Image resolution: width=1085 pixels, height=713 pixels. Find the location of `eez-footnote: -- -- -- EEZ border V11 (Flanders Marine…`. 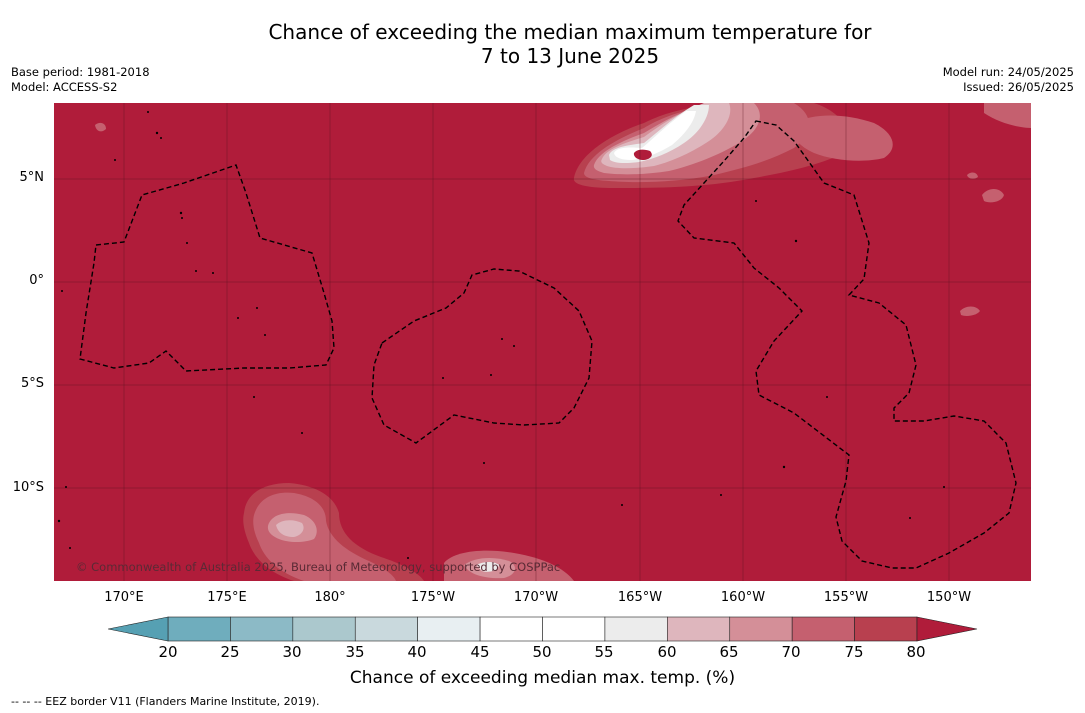

eez-footnote: -- -- -- EEZ border V11 (Flanders Marine… is located at coordinates (165, 701).